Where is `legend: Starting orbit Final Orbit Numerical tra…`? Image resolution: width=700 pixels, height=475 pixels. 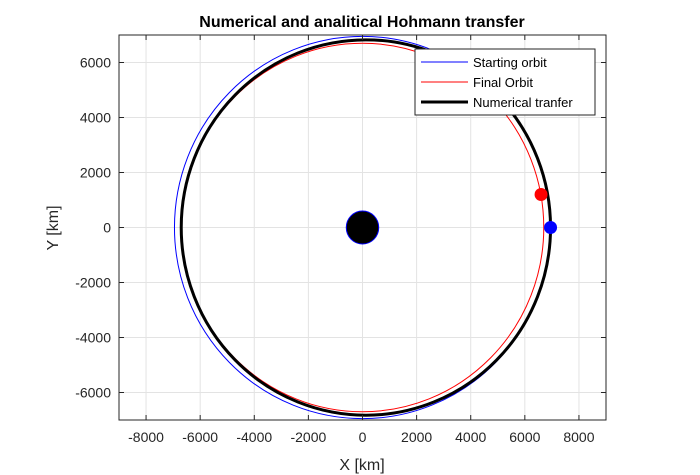 legend: Starting orbit Final Orbit Numerical tra… is located at coordinates (505, 82).